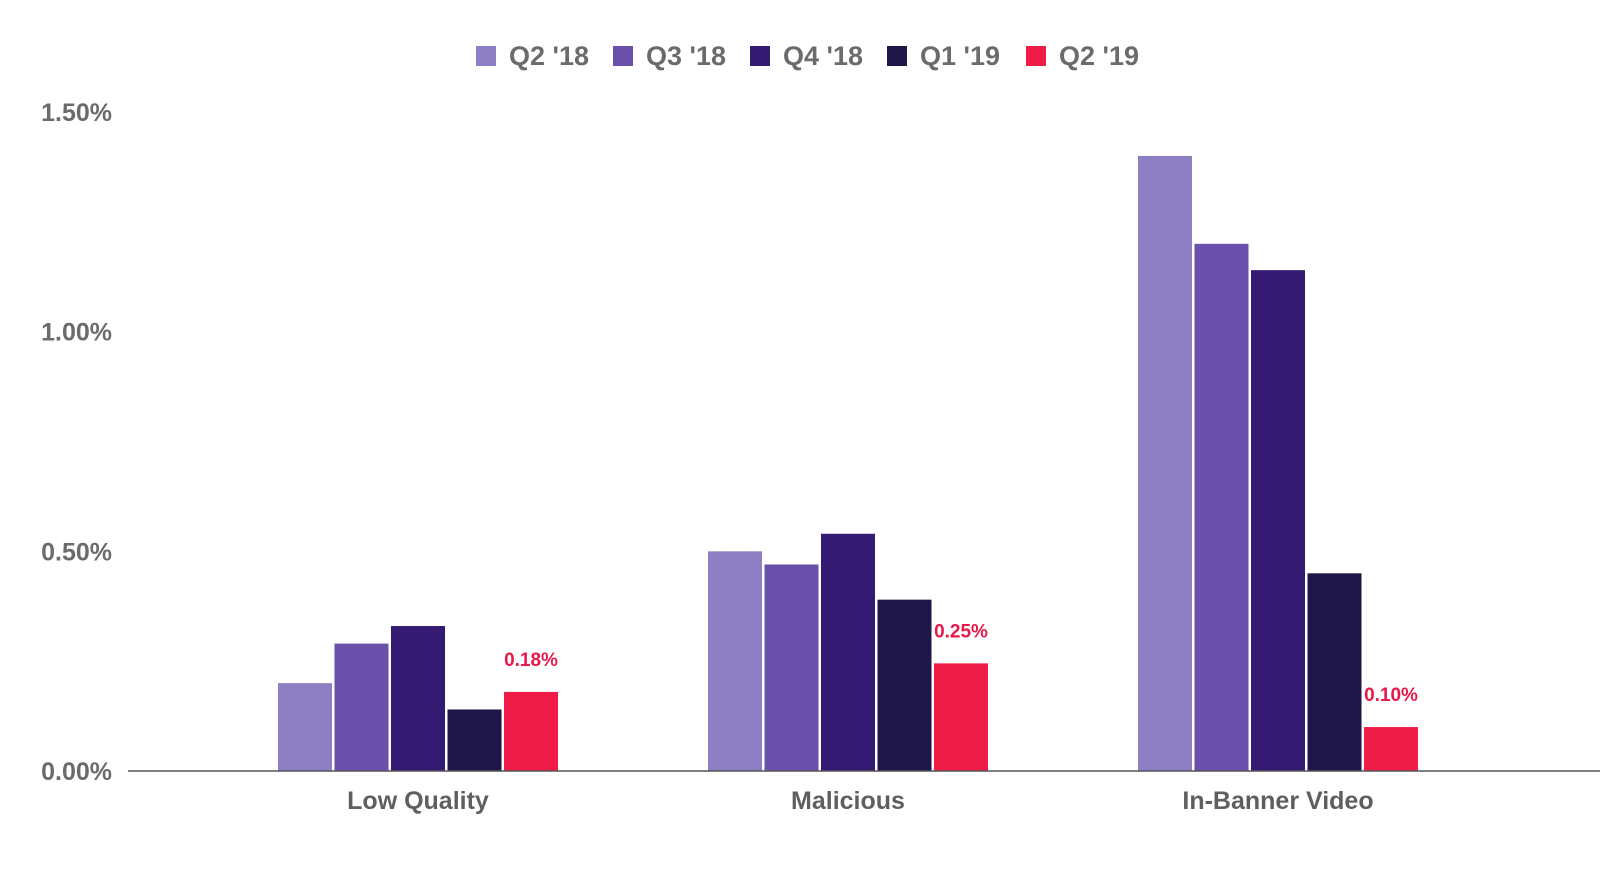  I want to click on x-axis: Low Quality Malicious In-Banner Video, so click(860, 801).